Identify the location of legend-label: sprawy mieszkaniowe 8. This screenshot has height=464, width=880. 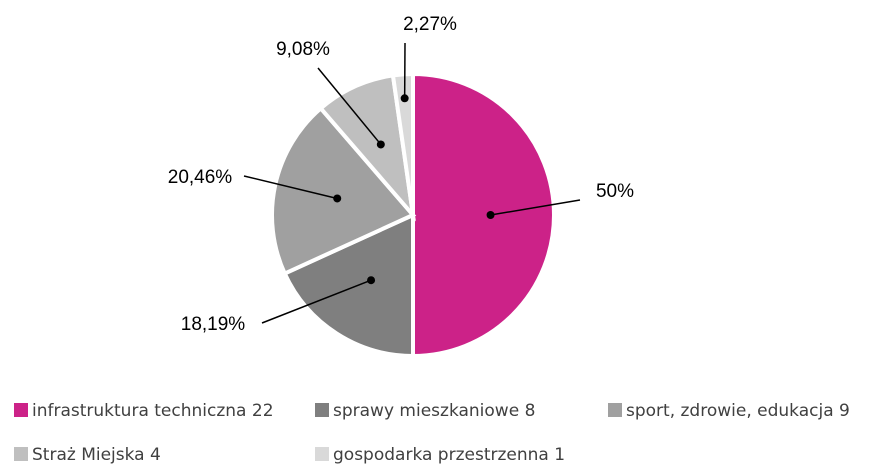
(434, 411).